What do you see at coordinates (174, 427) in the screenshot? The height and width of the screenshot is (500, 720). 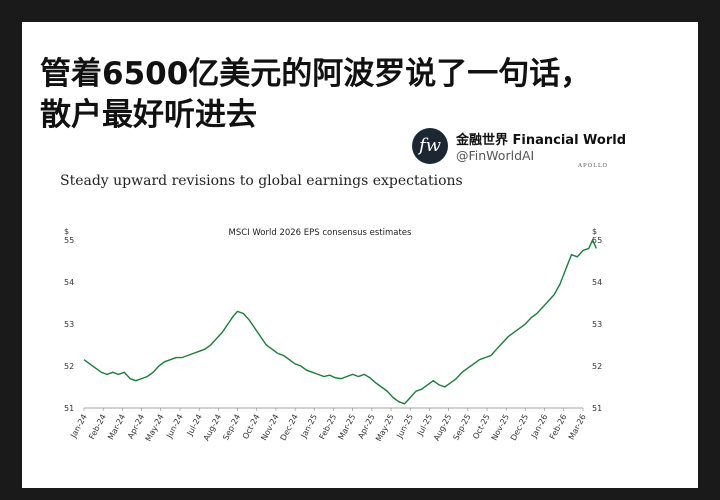 I see `x-tick-label: Jun-24` at bounding box center [174, 427].